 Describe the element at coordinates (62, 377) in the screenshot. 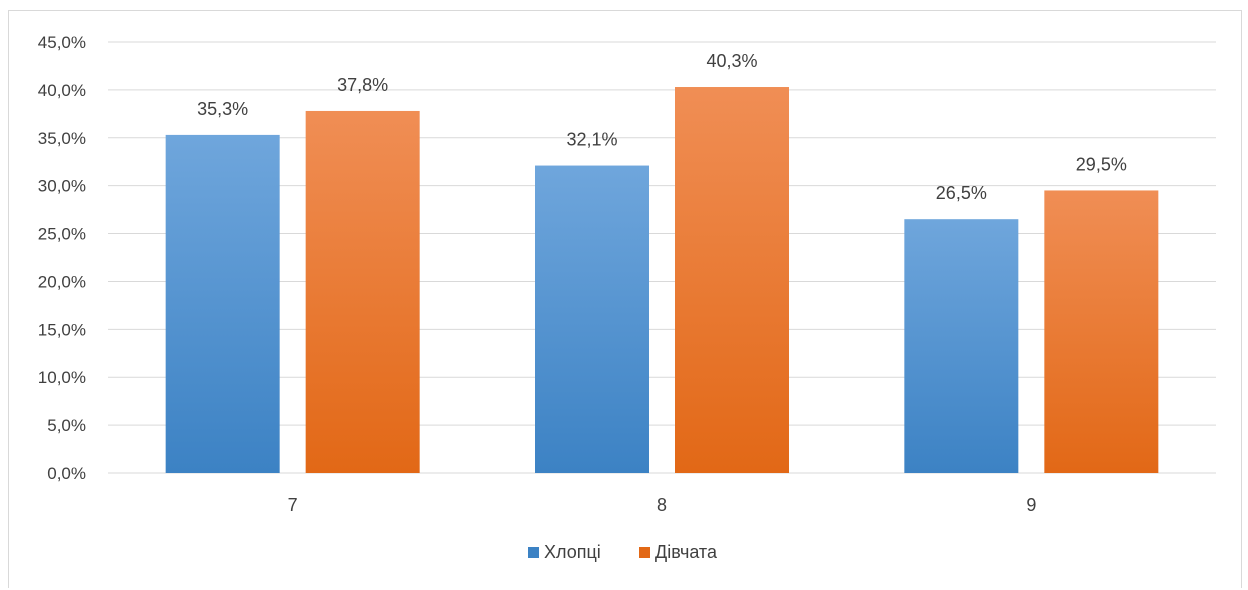

I see `y-tick-label: 10,0%` at that location.